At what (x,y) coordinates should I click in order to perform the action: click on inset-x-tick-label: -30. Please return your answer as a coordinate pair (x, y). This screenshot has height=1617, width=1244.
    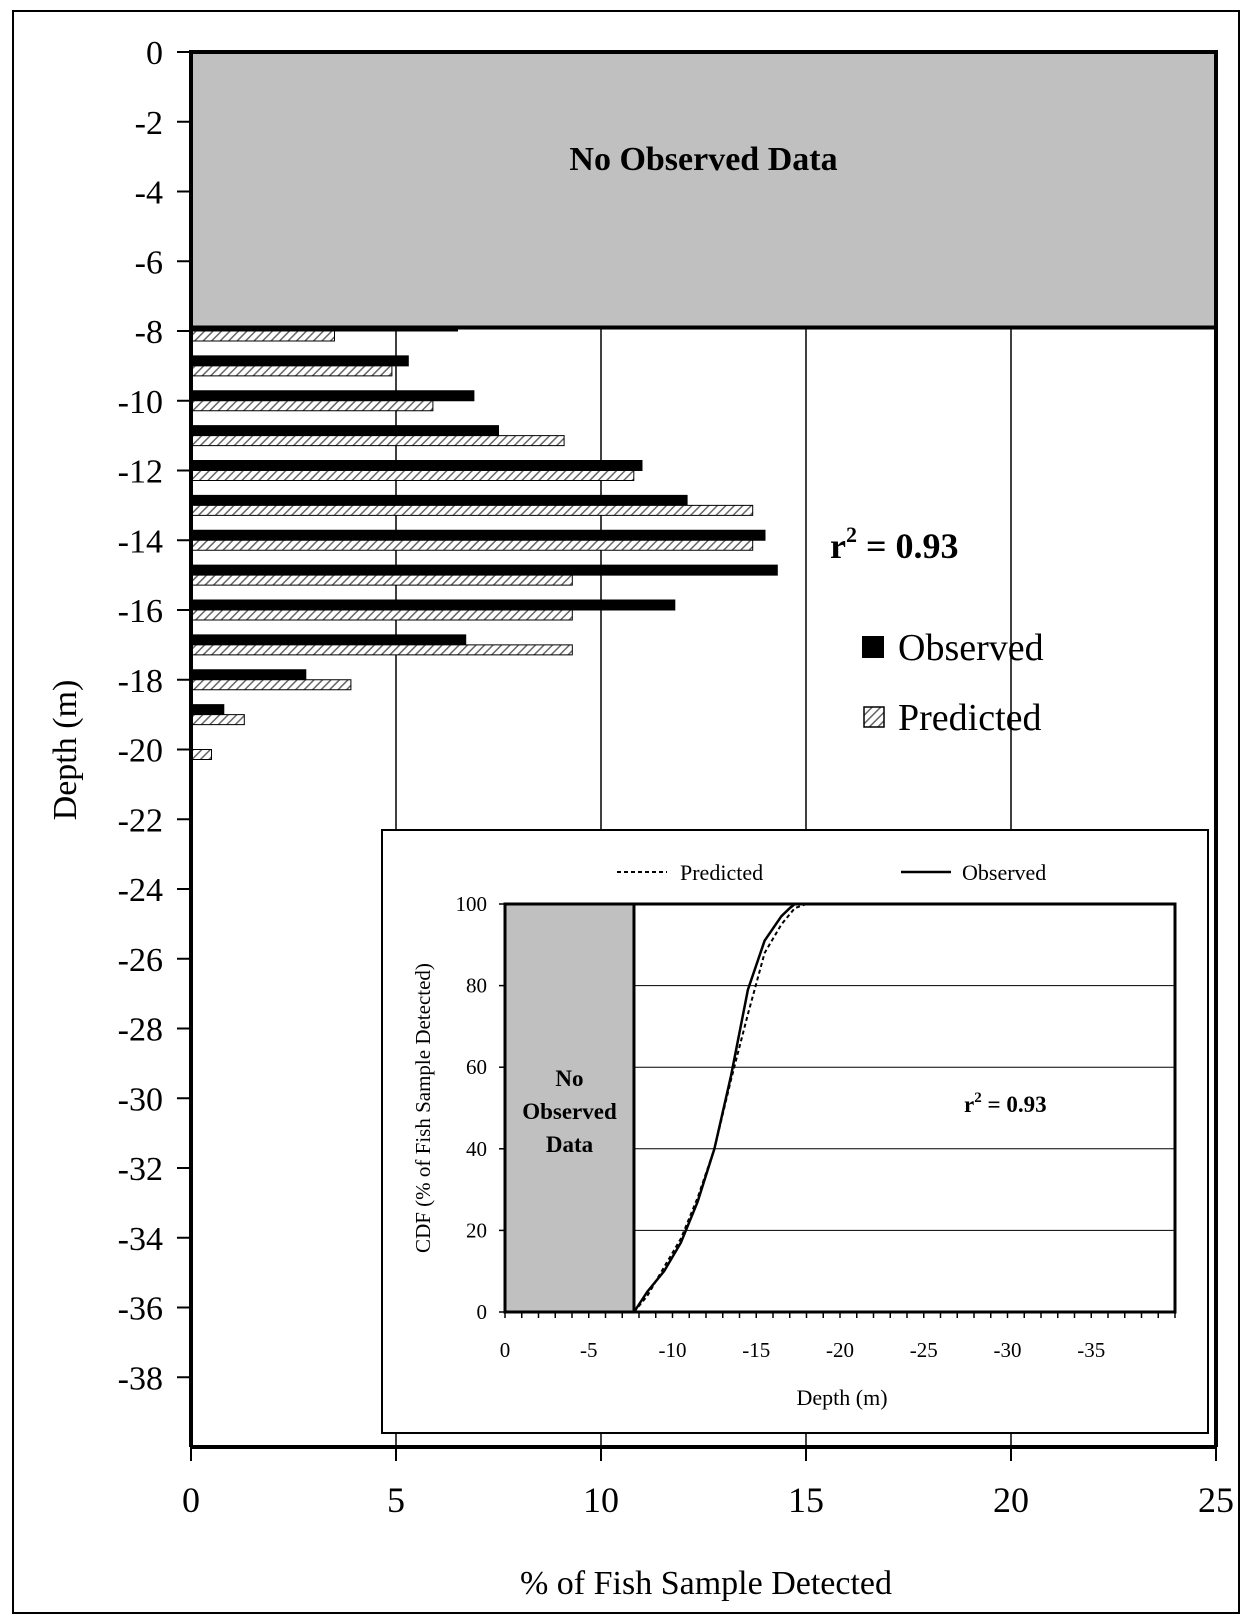
    Looking at the image, I should click on (1008, 1350).